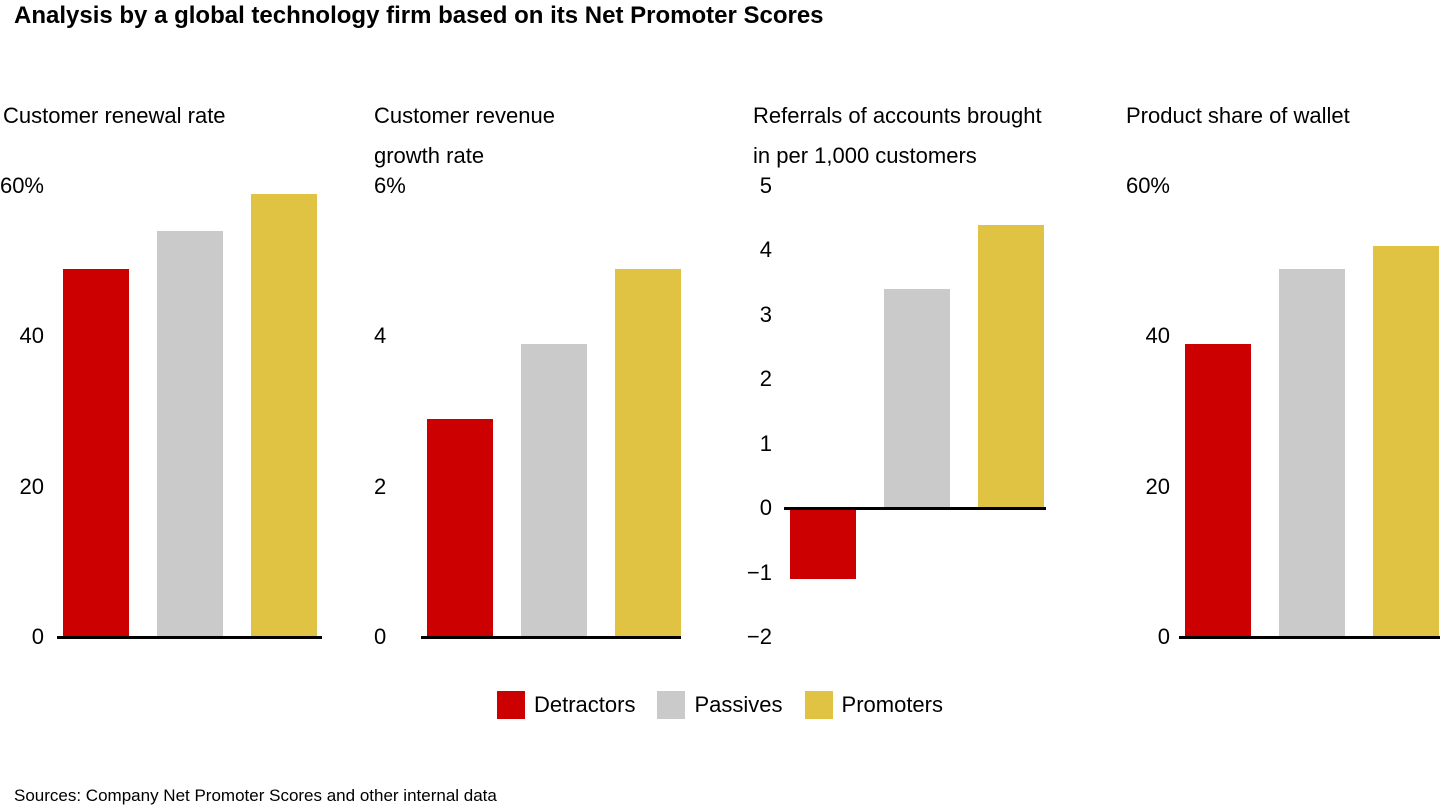  Describe the element at coordinates (1238, 115) in the screenshot. I see `chart-title: Product share of wallet` at that location.